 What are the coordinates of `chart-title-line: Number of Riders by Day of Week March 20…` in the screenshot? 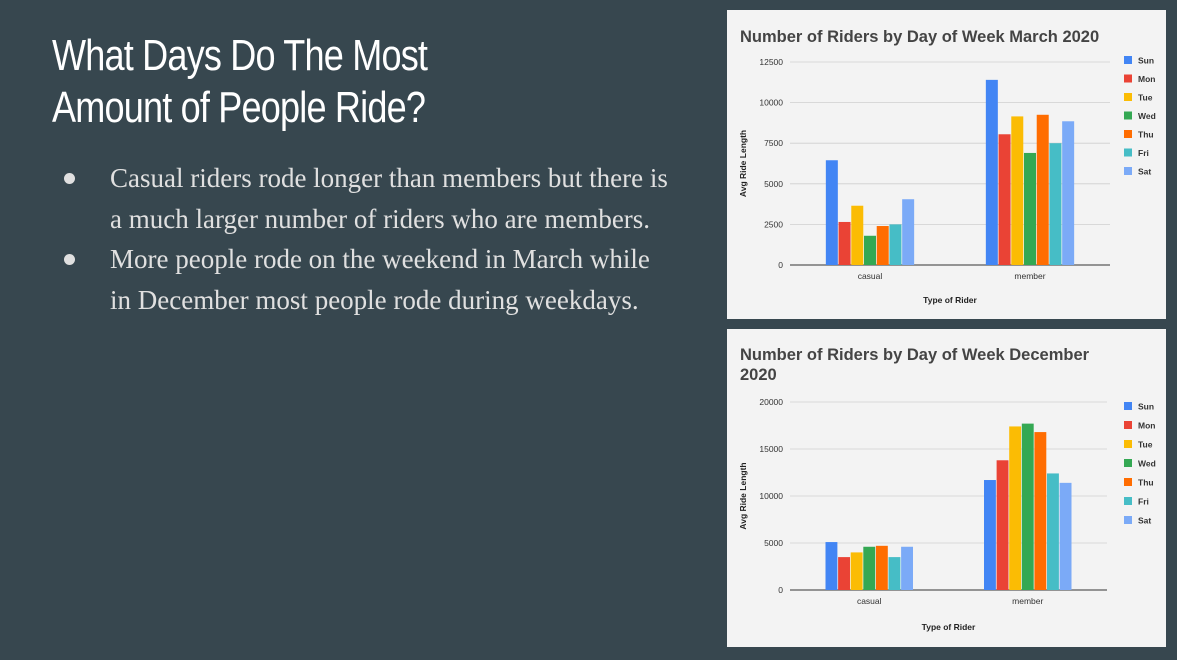 It's located at (919, 37).